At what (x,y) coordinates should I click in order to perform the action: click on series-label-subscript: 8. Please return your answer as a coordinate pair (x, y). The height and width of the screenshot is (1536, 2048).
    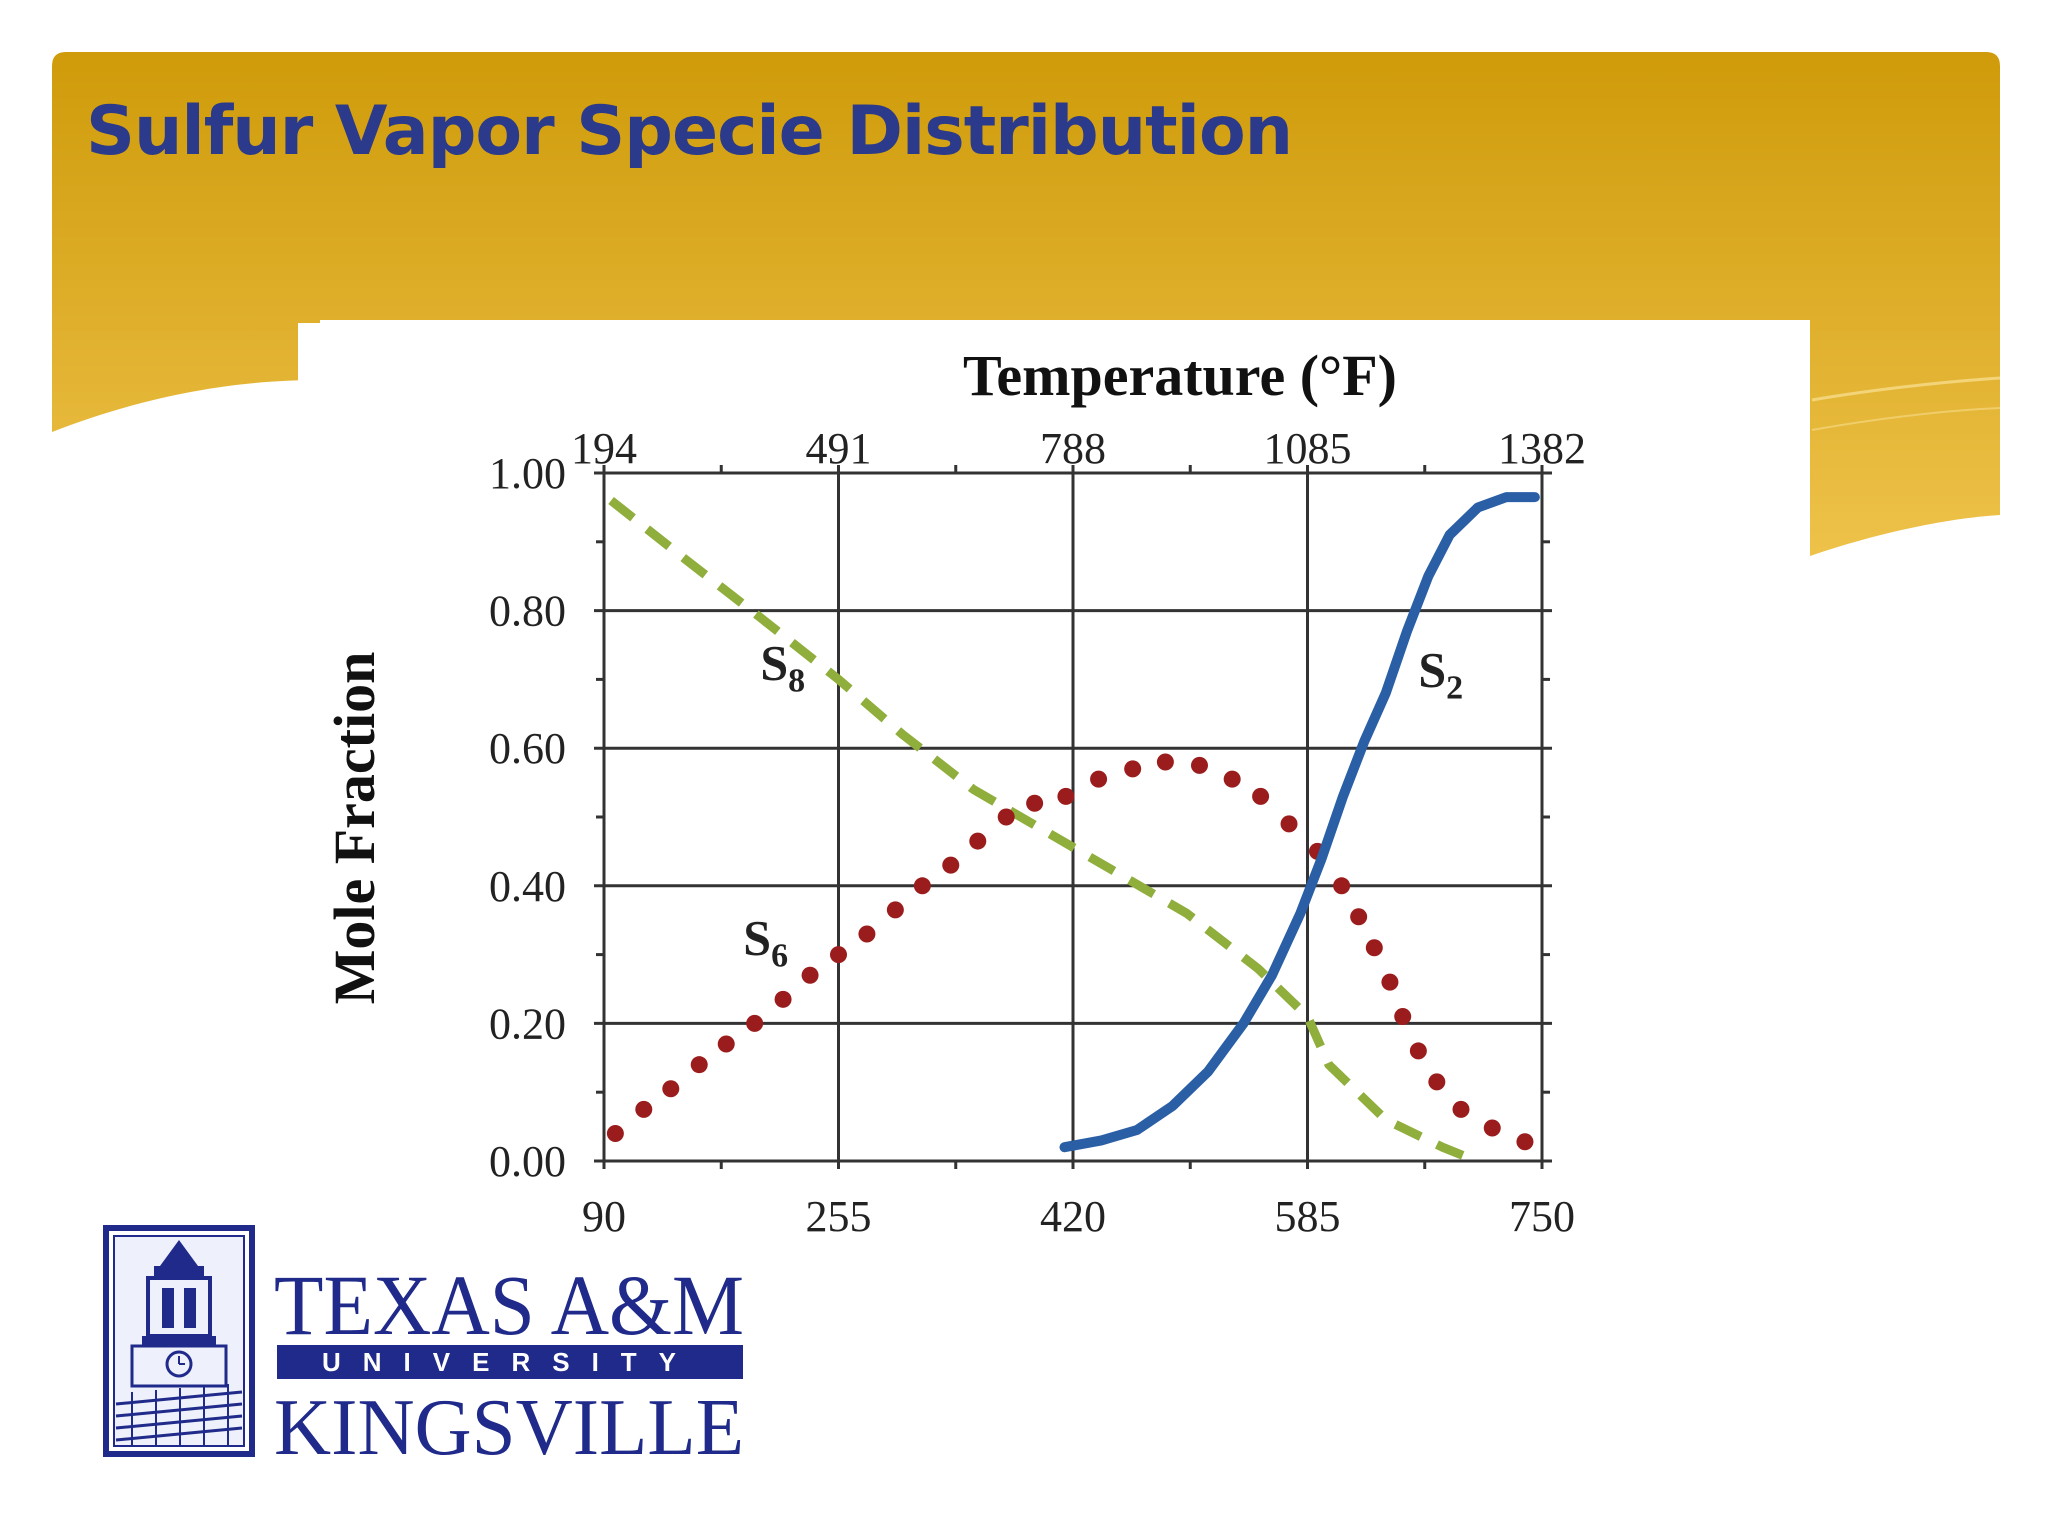
    Looking at the image, I should click on (796, 680).